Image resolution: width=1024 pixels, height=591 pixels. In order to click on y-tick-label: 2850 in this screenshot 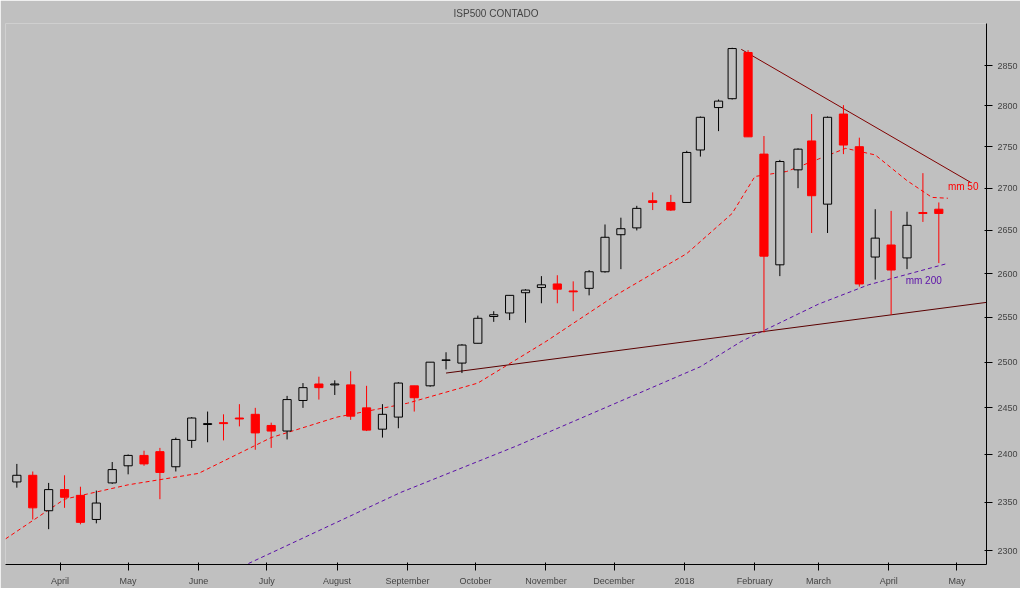, I will do `click(1007, 65)`.